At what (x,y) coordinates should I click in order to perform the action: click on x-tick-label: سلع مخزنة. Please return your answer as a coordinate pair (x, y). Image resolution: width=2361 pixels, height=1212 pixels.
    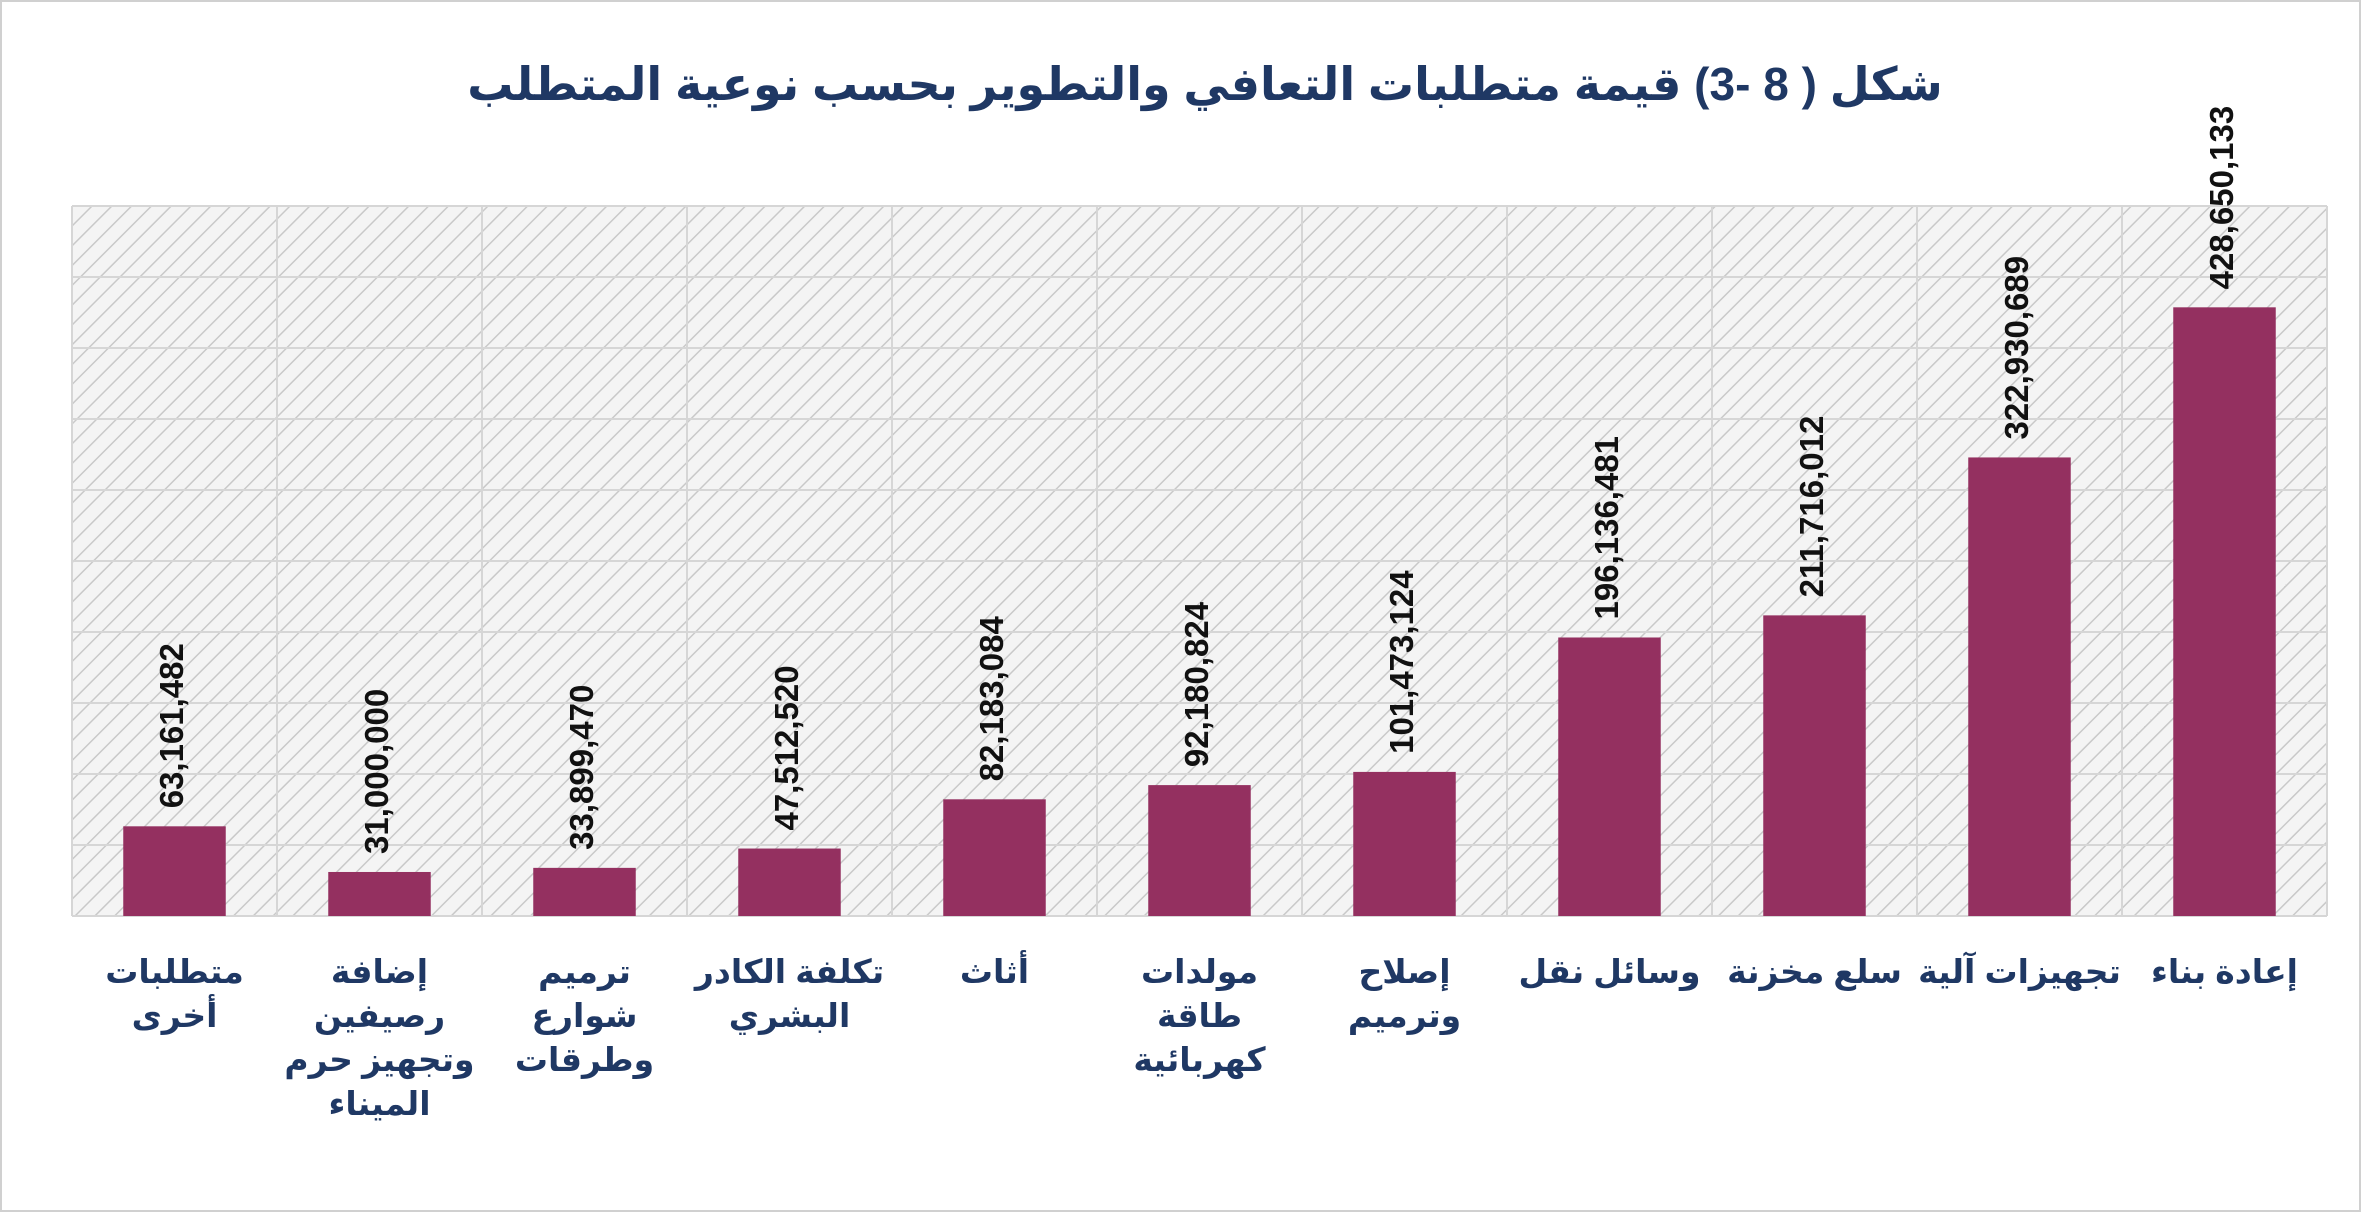
    Looking at the image, I should click on (1814, 971).